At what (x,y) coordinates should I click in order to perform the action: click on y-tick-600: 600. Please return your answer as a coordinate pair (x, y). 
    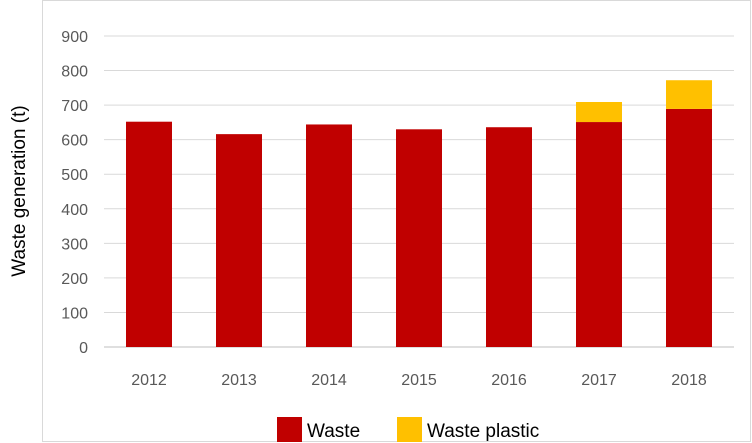
    Looking at the image, I should click on (74, 141).